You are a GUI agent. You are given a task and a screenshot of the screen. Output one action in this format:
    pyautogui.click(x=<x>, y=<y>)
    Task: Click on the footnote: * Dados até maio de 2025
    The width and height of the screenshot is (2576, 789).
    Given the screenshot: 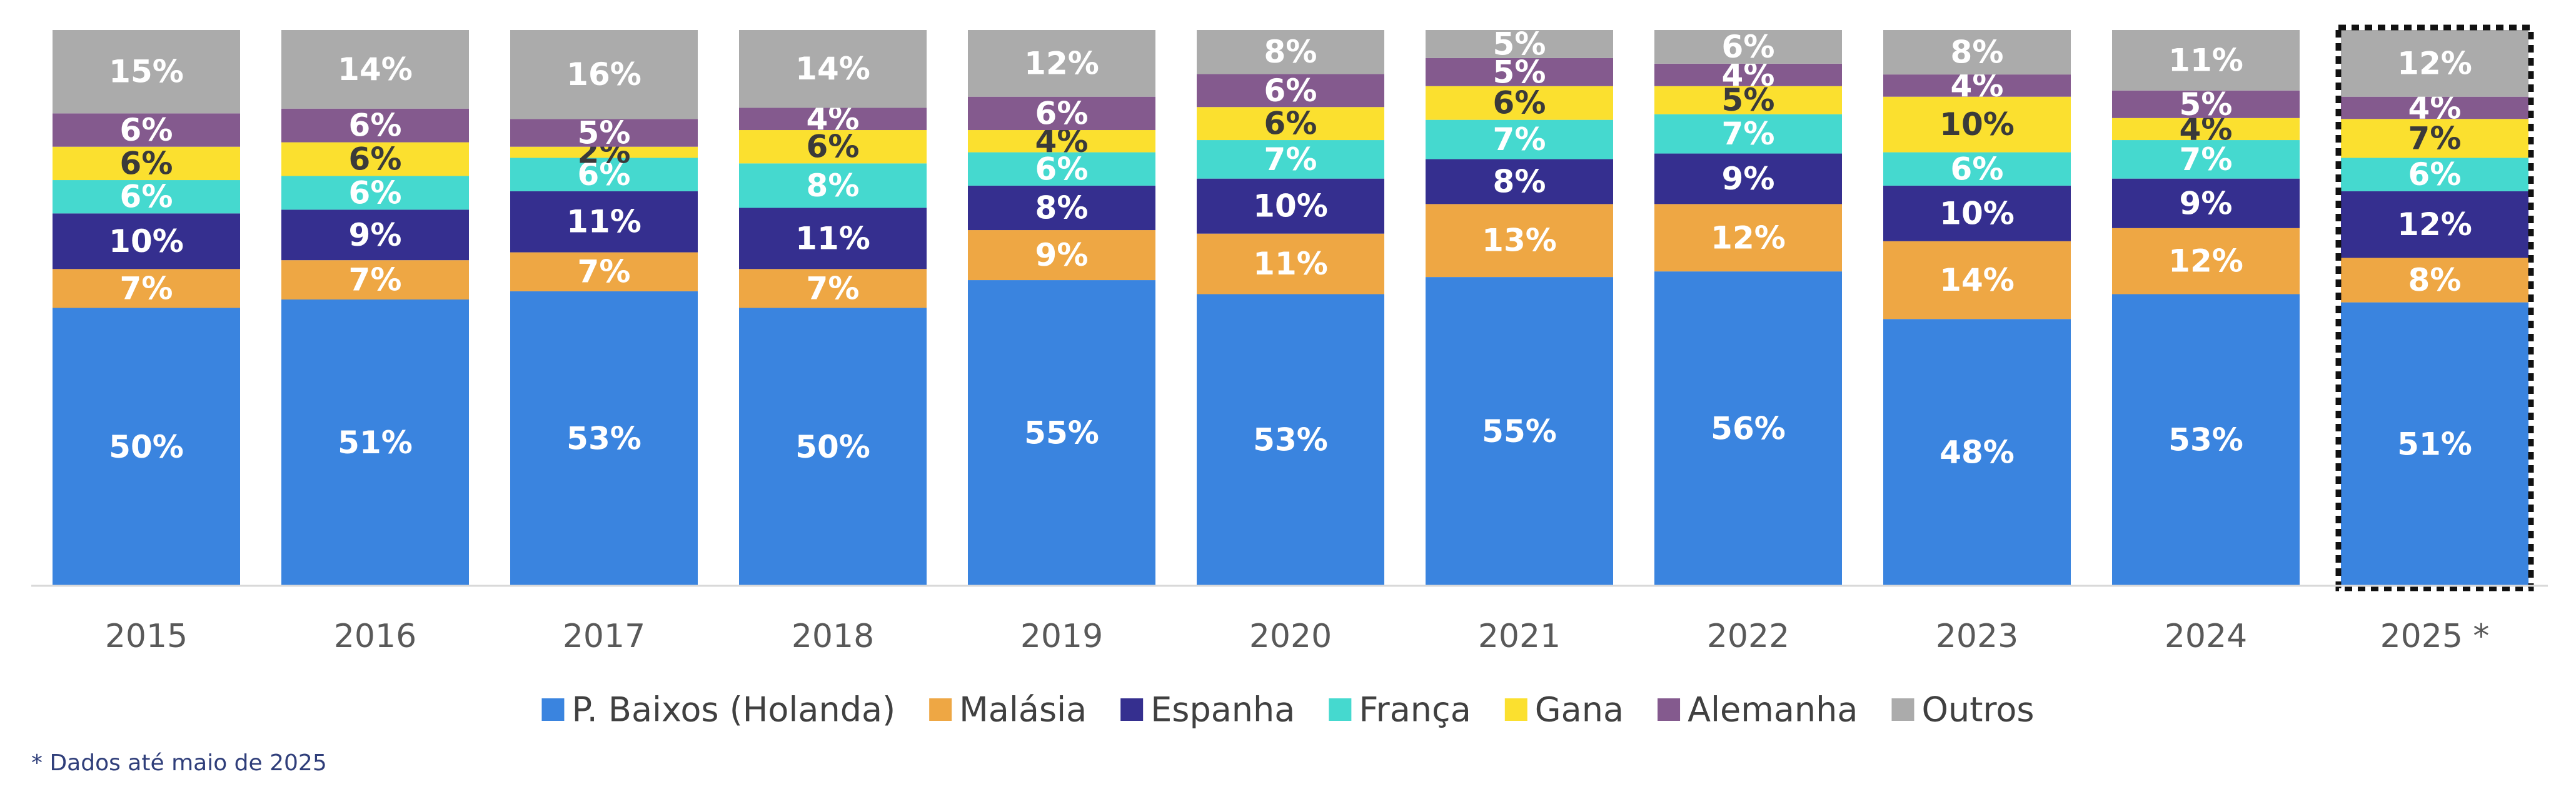 What is the action you would take?
    pyautogui.click(x=179, y=763)
    